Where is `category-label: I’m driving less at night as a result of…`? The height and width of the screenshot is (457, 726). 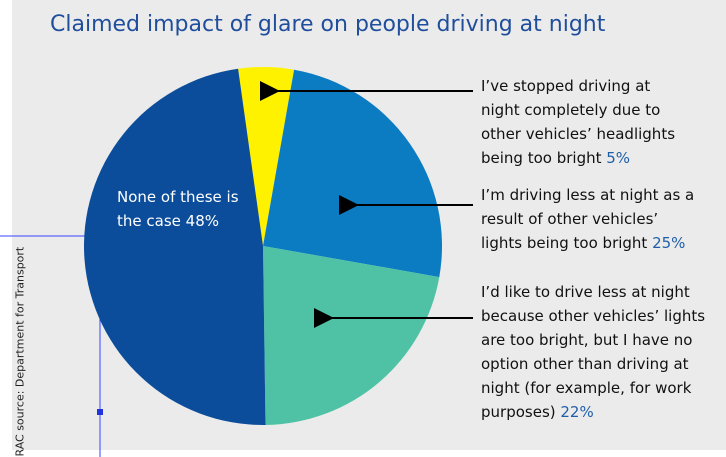
category-label: I’m driving less at night as a result of… is located at coordinates (588, 219).